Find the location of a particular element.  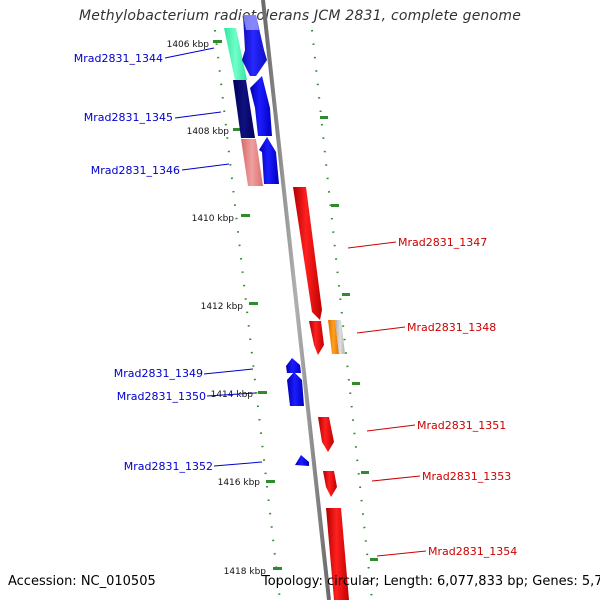

kbp-tick-1418: 1418 kbp is located at coordinates (253, 572).